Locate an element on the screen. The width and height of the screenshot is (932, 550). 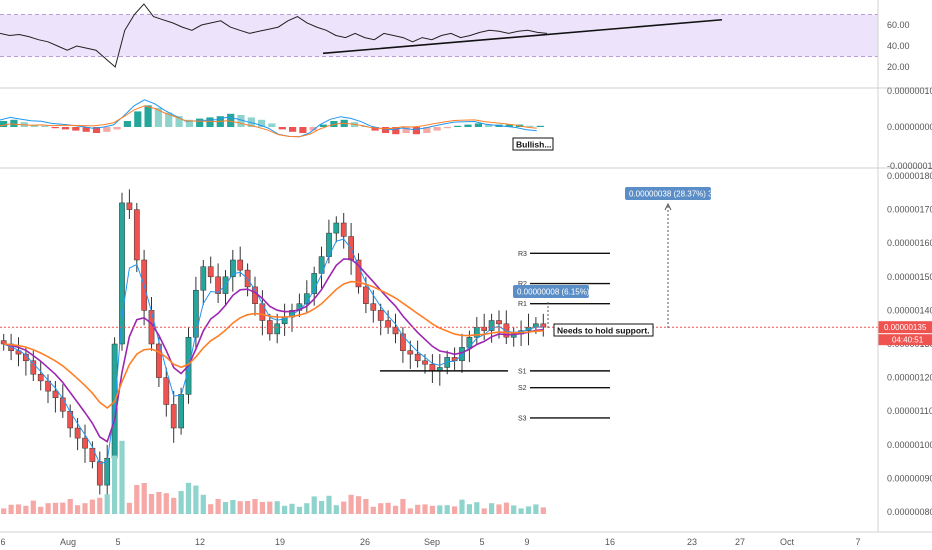
rsi-band is located at coordinates (439, 35).